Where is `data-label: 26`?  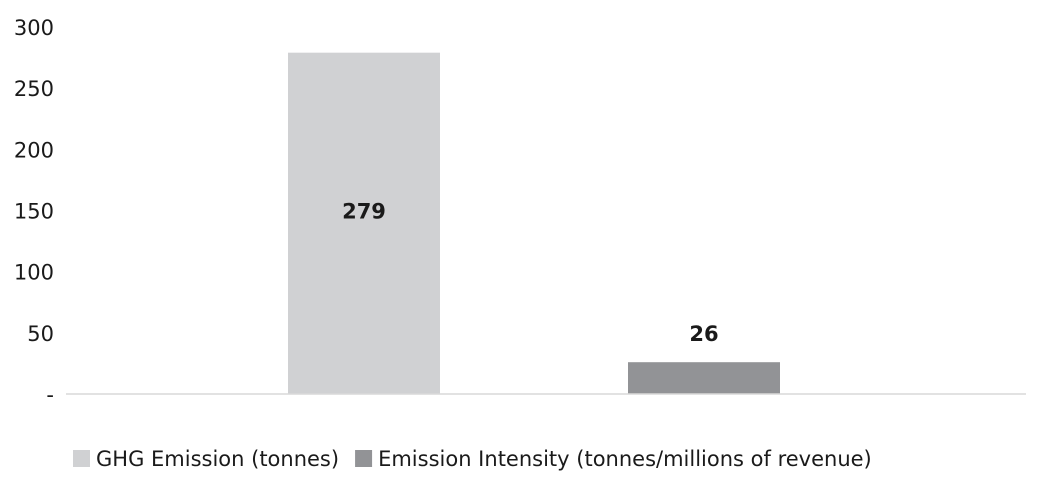 data-label: 26 is located at coordinates (703, 334).